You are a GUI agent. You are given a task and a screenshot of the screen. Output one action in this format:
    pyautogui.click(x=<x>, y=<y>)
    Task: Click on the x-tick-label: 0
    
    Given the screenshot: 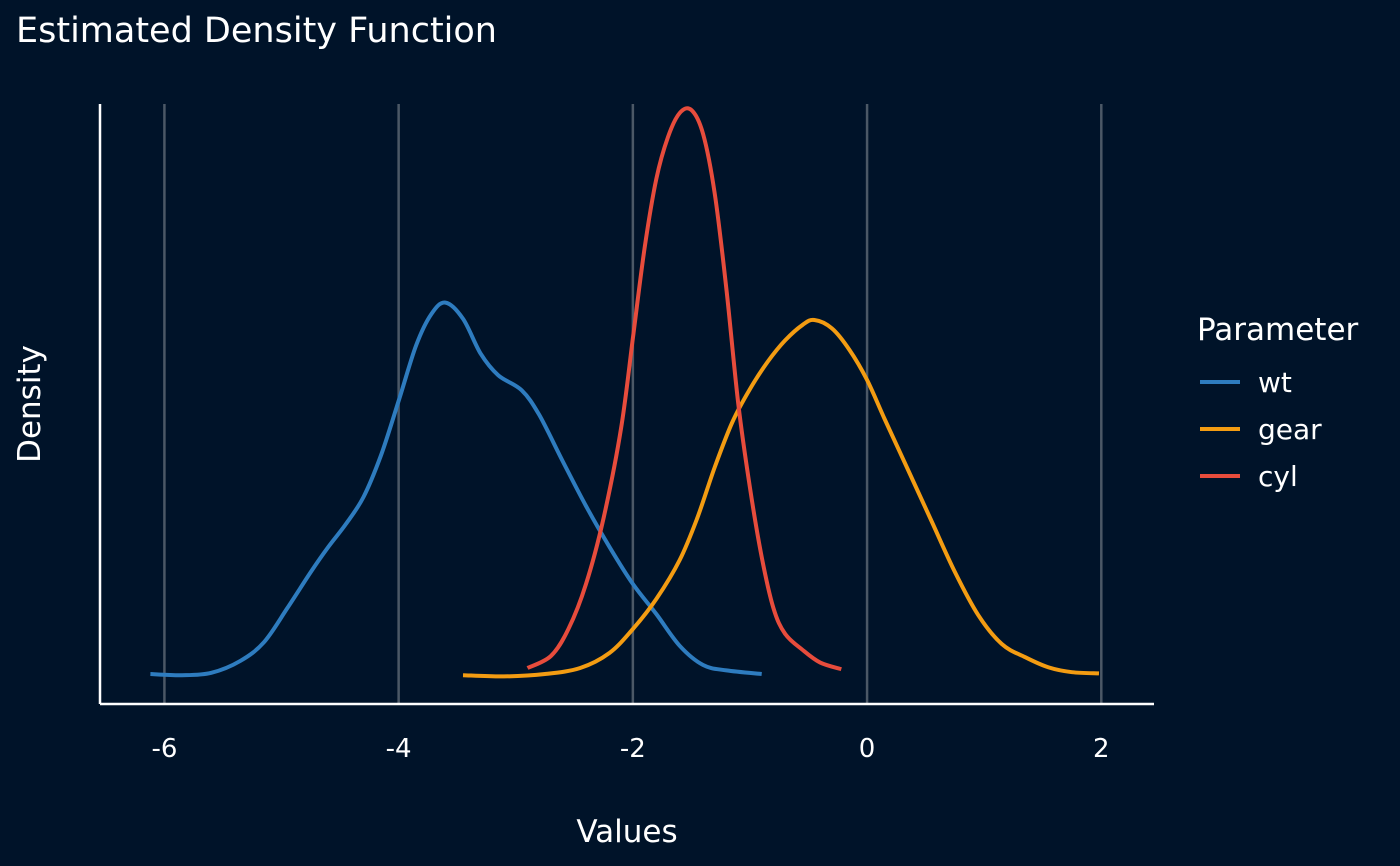 What is the action you would take?
    pyautogui.click(x=867, y=749)
    